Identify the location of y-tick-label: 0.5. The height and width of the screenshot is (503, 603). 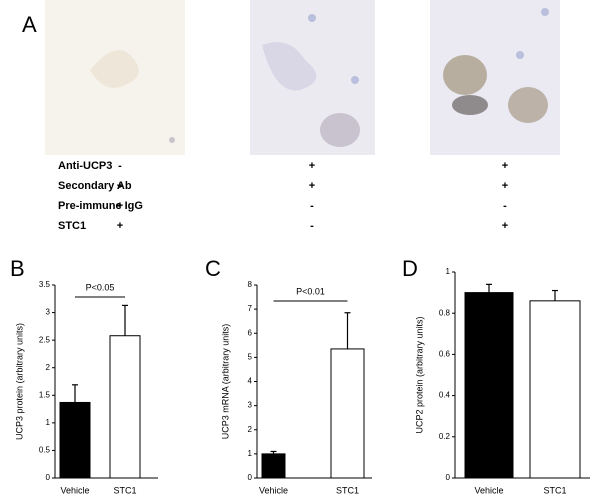
(45, 450).